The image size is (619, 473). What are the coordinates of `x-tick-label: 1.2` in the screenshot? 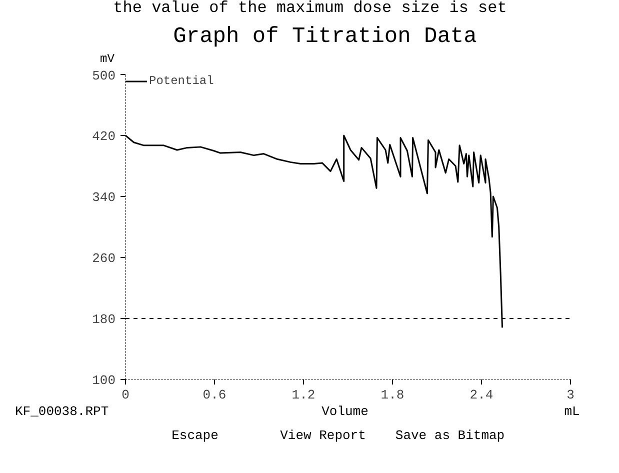 It's located at (304, 395).